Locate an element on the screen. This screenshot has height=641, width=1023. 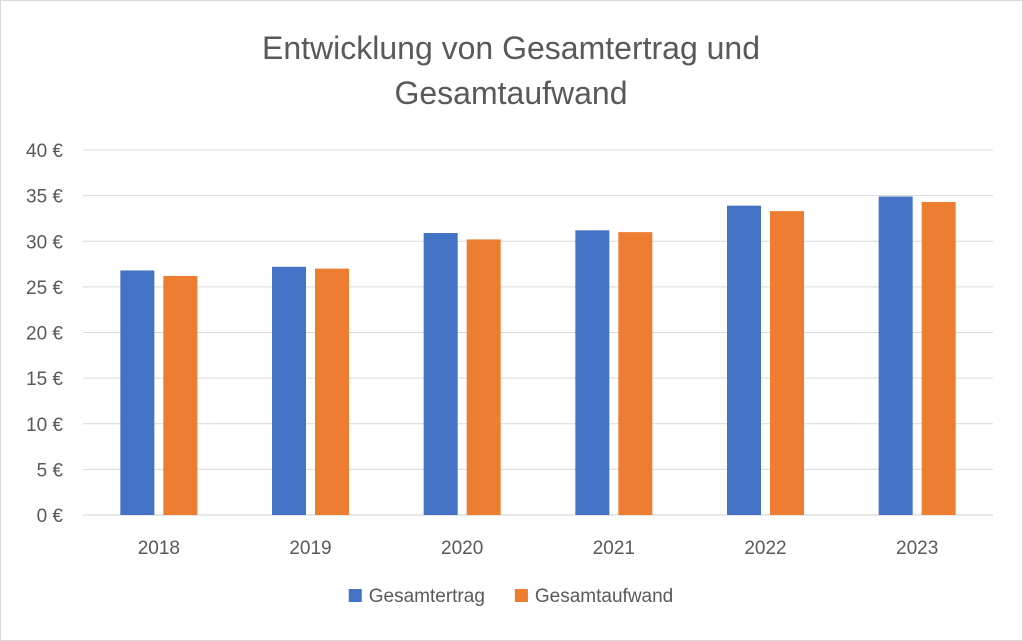
y-tick-label: 30 € is located at coordinates (44, 242).